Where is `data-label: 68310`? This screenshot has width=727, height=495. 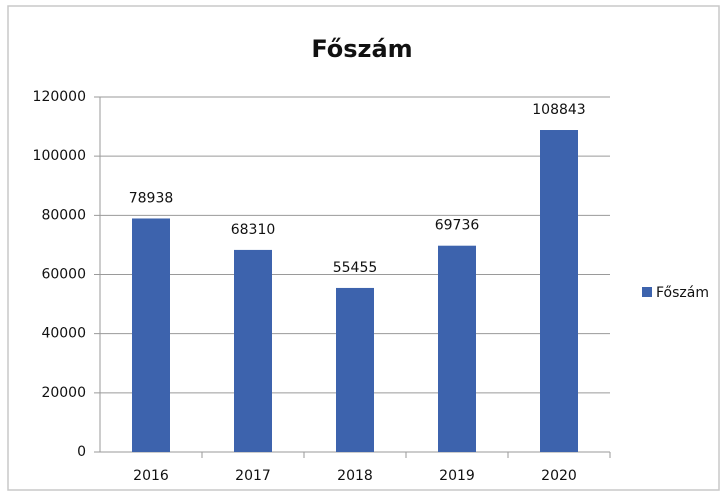 data-label: 68310 is located at coordinates (253, 230).